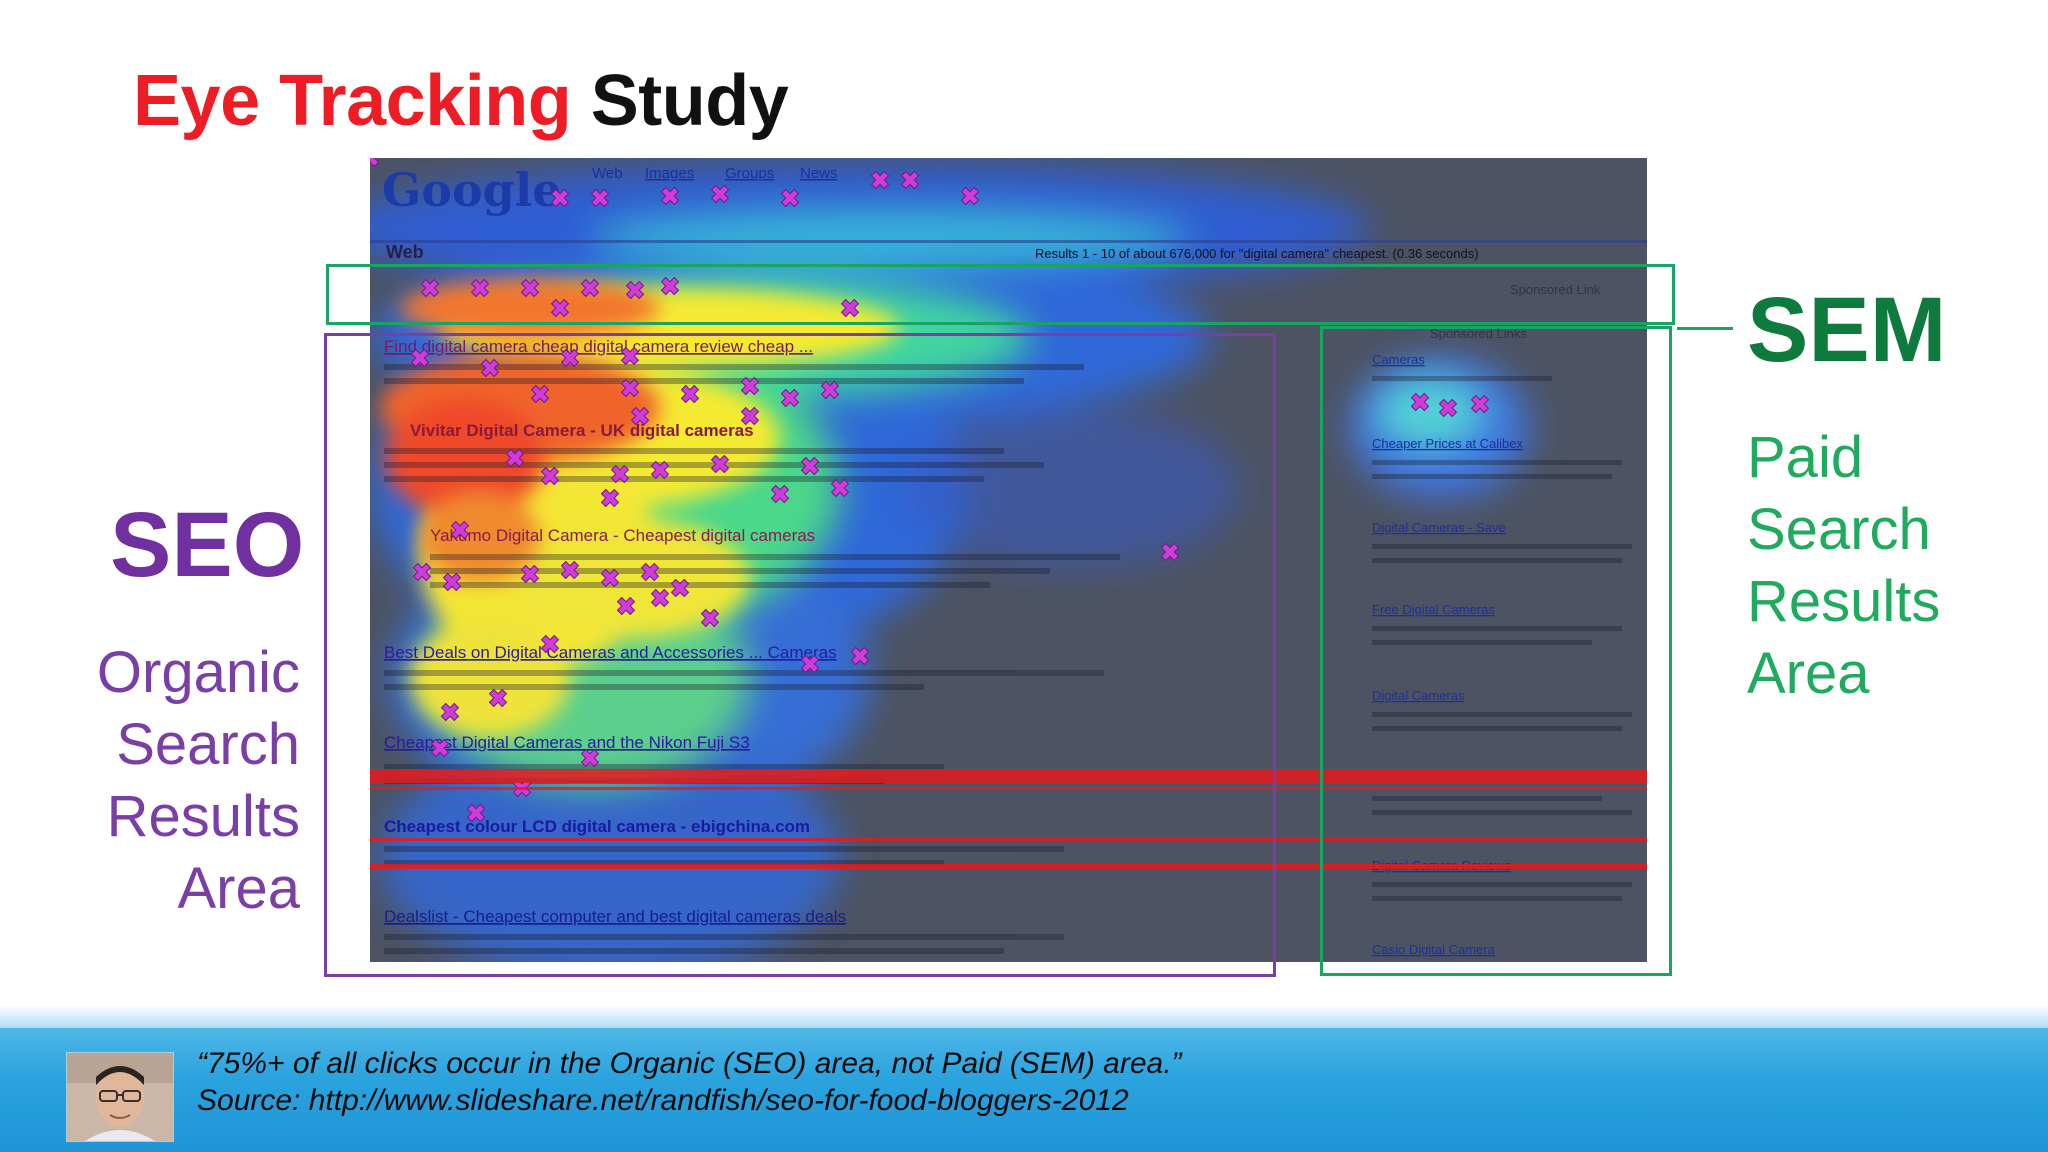 The image size is (2048, 1152). Describe the element at coordinates (1843, 566) in the screenshot. I see `sem-subtitle: Paid Search Results Area` at that location.